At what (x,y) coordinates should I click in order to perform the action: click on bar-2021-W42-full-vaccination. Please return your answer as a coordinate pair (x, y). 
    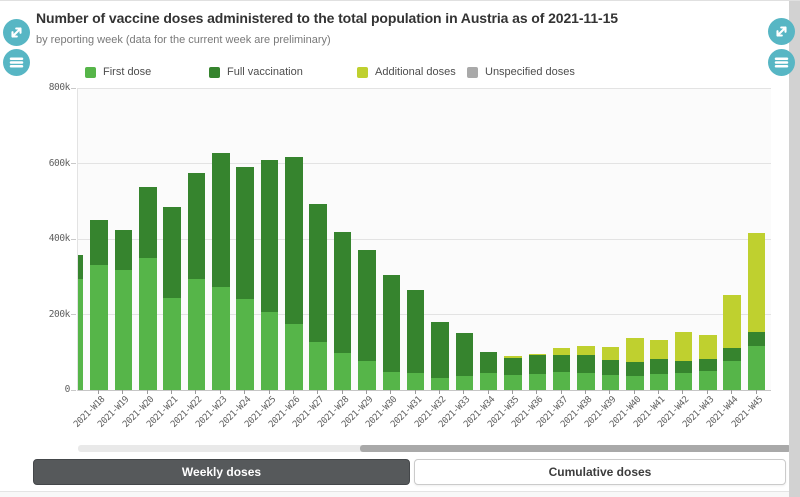
    Looking at the image, I should click on (683, 367).